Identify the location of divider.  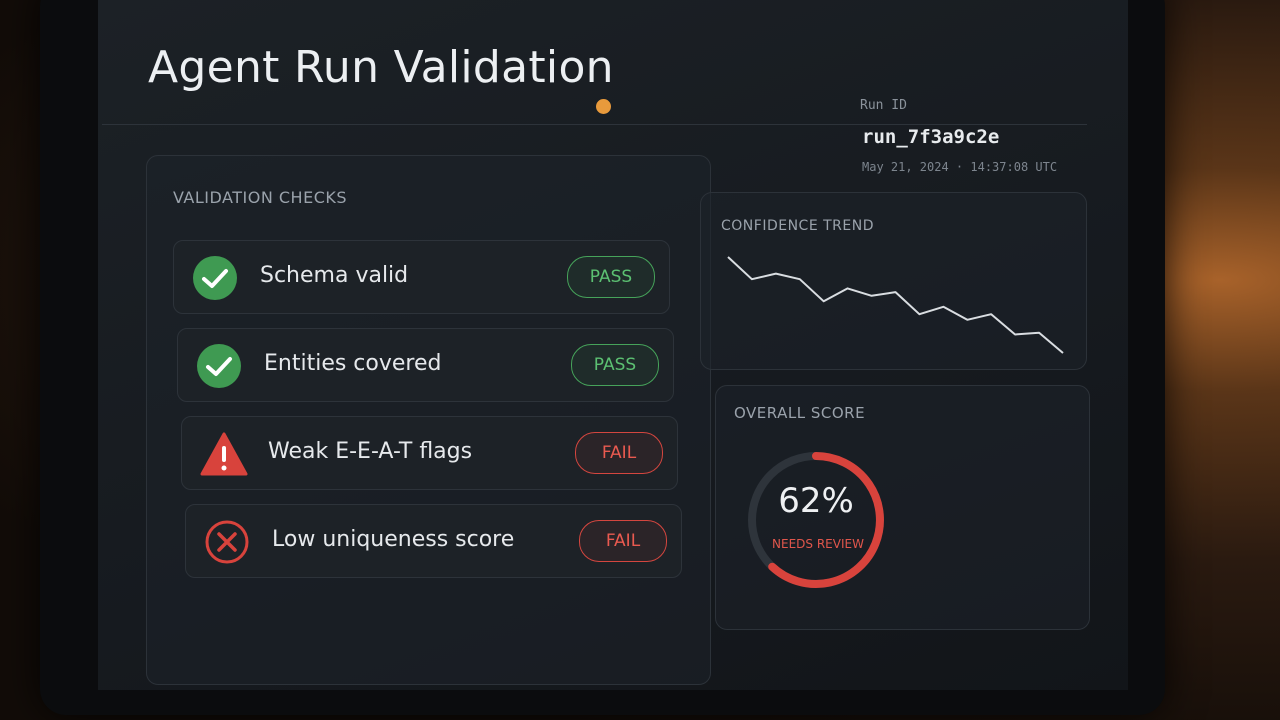
(594, 124).